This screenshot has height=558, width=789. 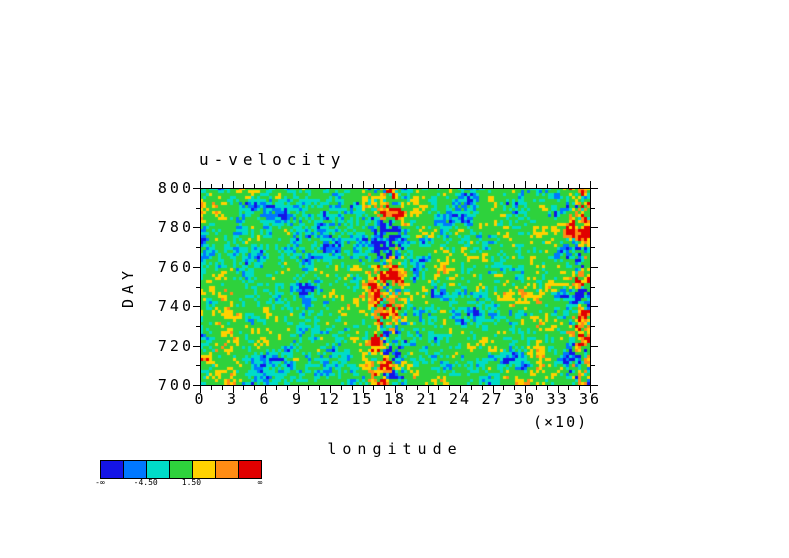 I want to click on x-tick-label: 3, so click(x=232, y=399).